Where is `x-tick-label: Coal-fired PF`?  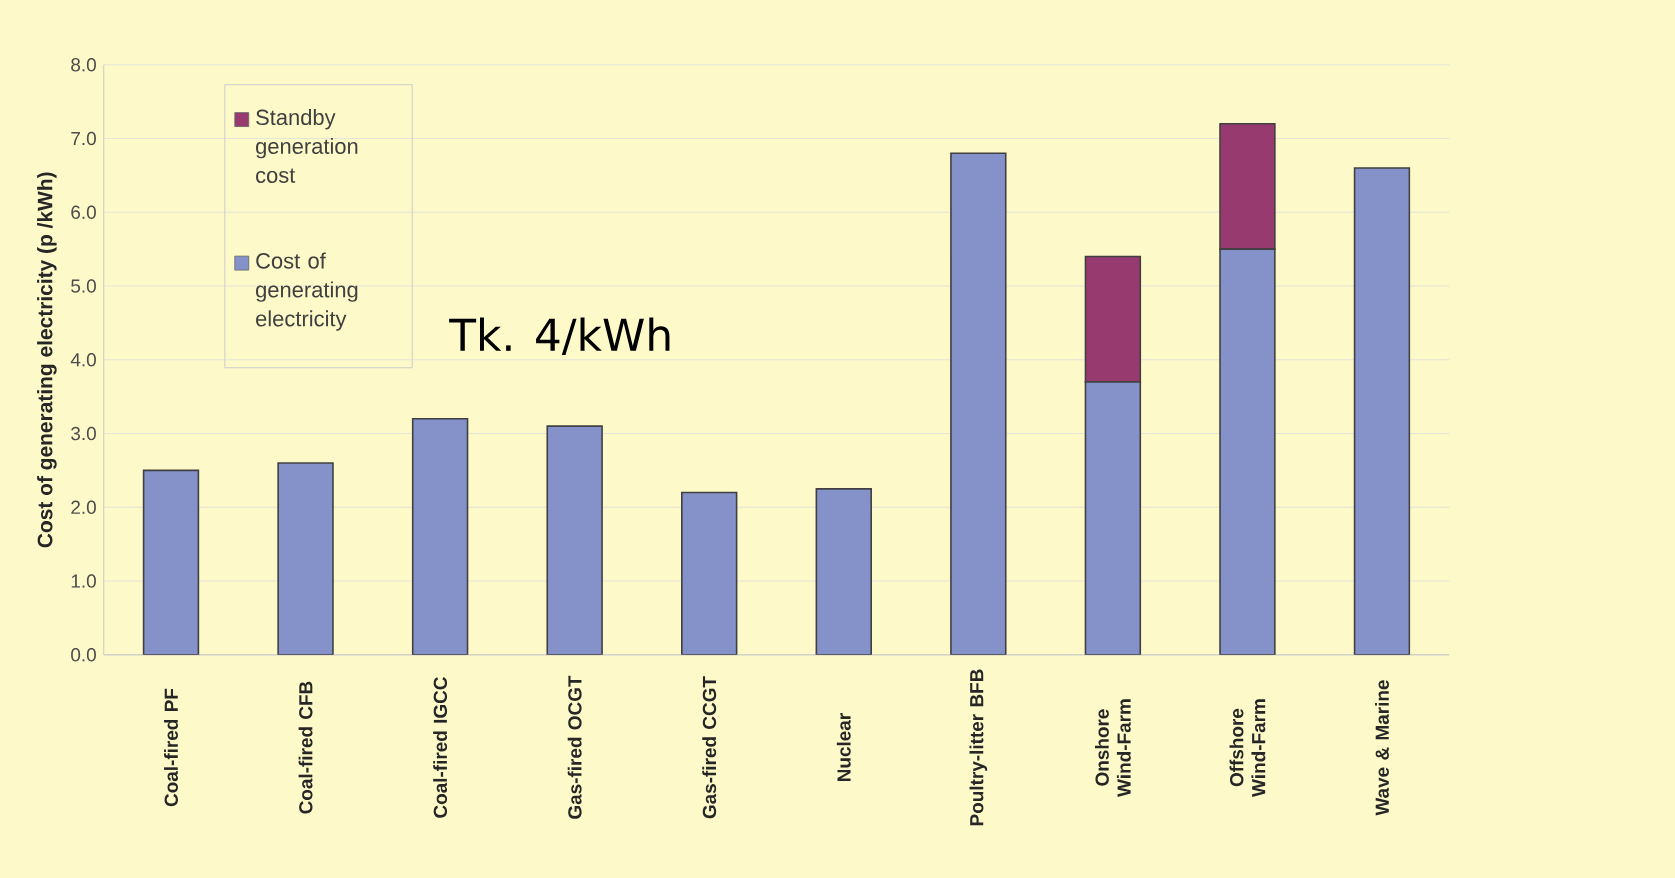
x-tick-label: Coal-fired PF is located at coordinates (171, 747).